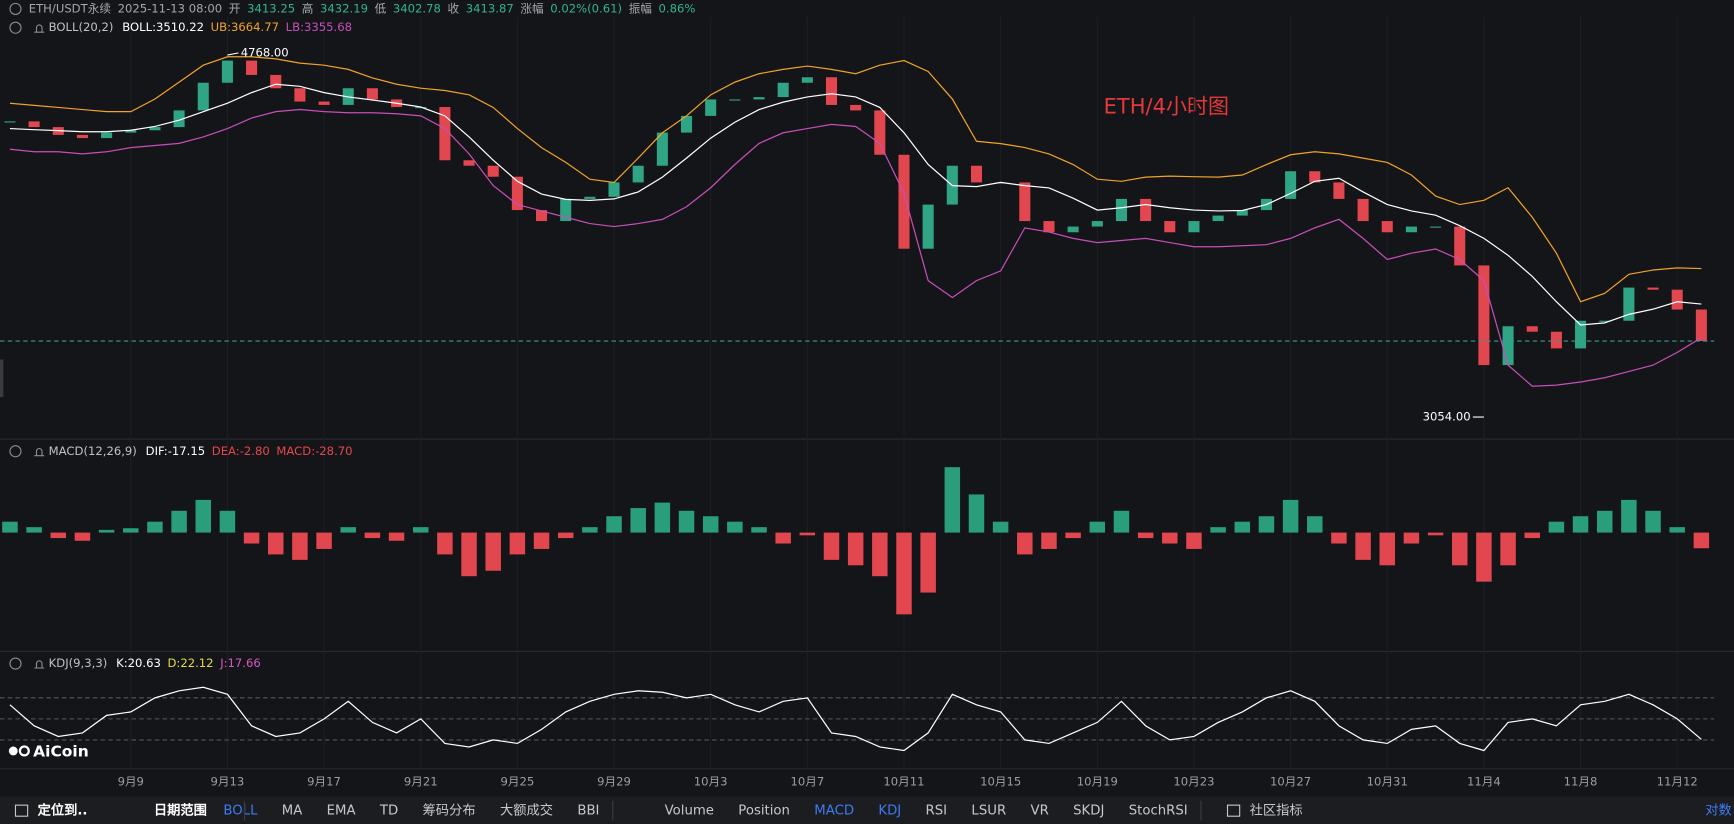 The image size is (1734, 824). I want to click on x-tick-label: 10月23, so click(1193, 781).